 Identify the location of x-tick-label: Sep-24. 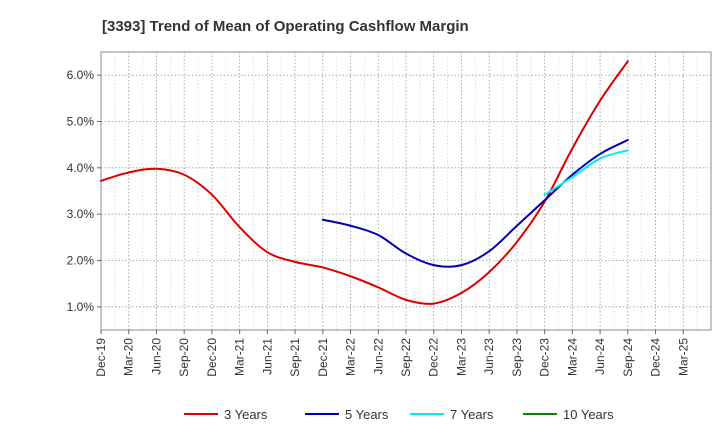
(628, 357).